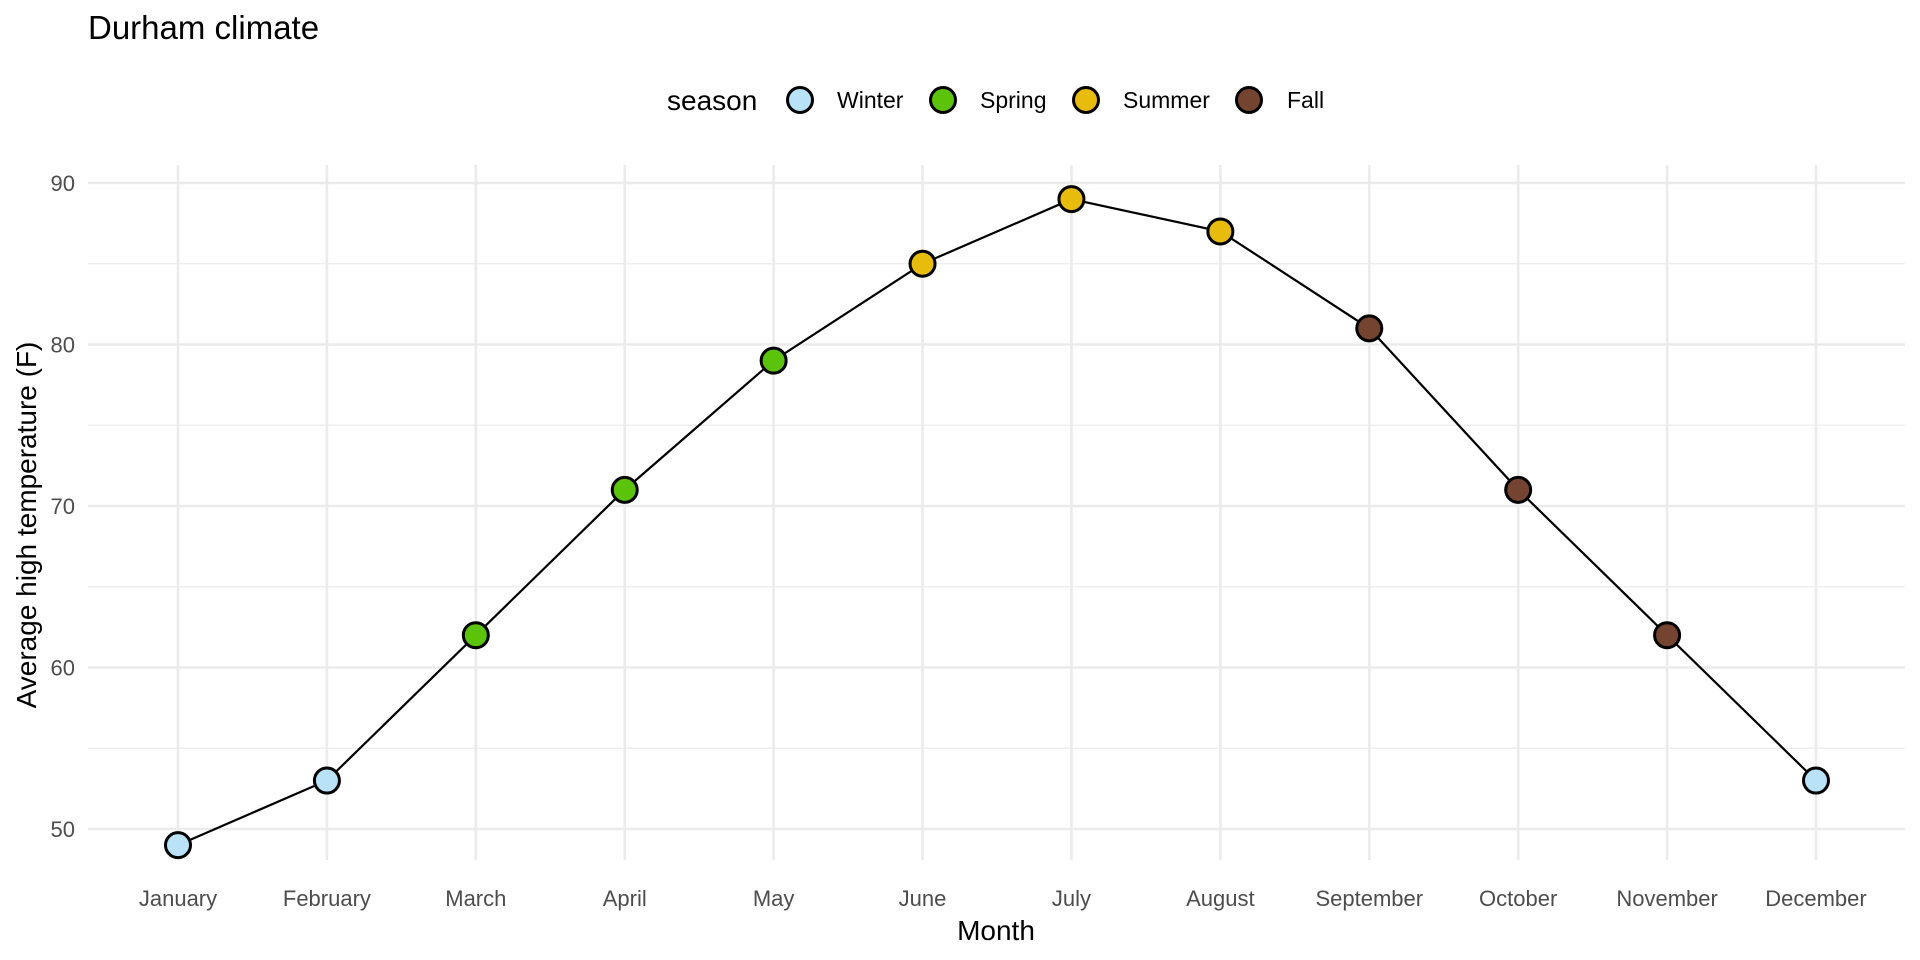  Describe the element at coordinates (1071, 199) in the screenshot. I see `data-point-july` at that location.